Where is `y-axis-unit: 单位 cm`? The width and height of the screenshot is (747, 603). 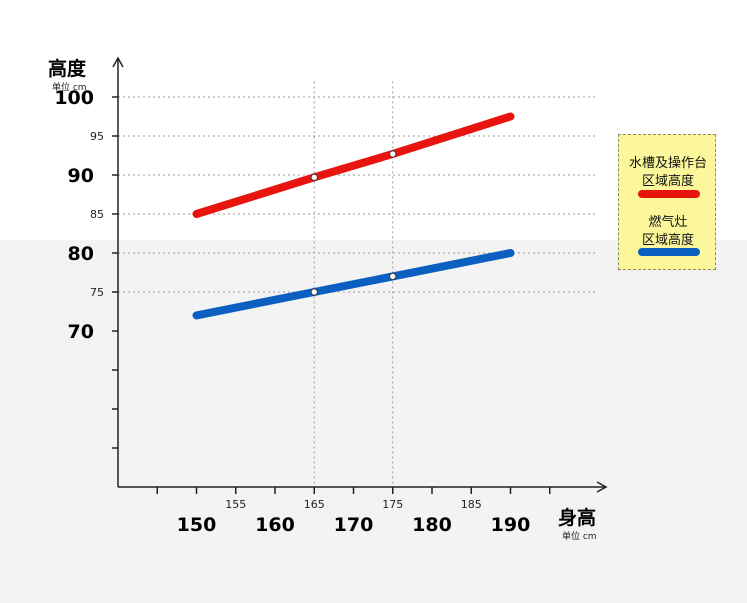
y-axis-unit: 单位 cm is located at coordinates (69, 87).